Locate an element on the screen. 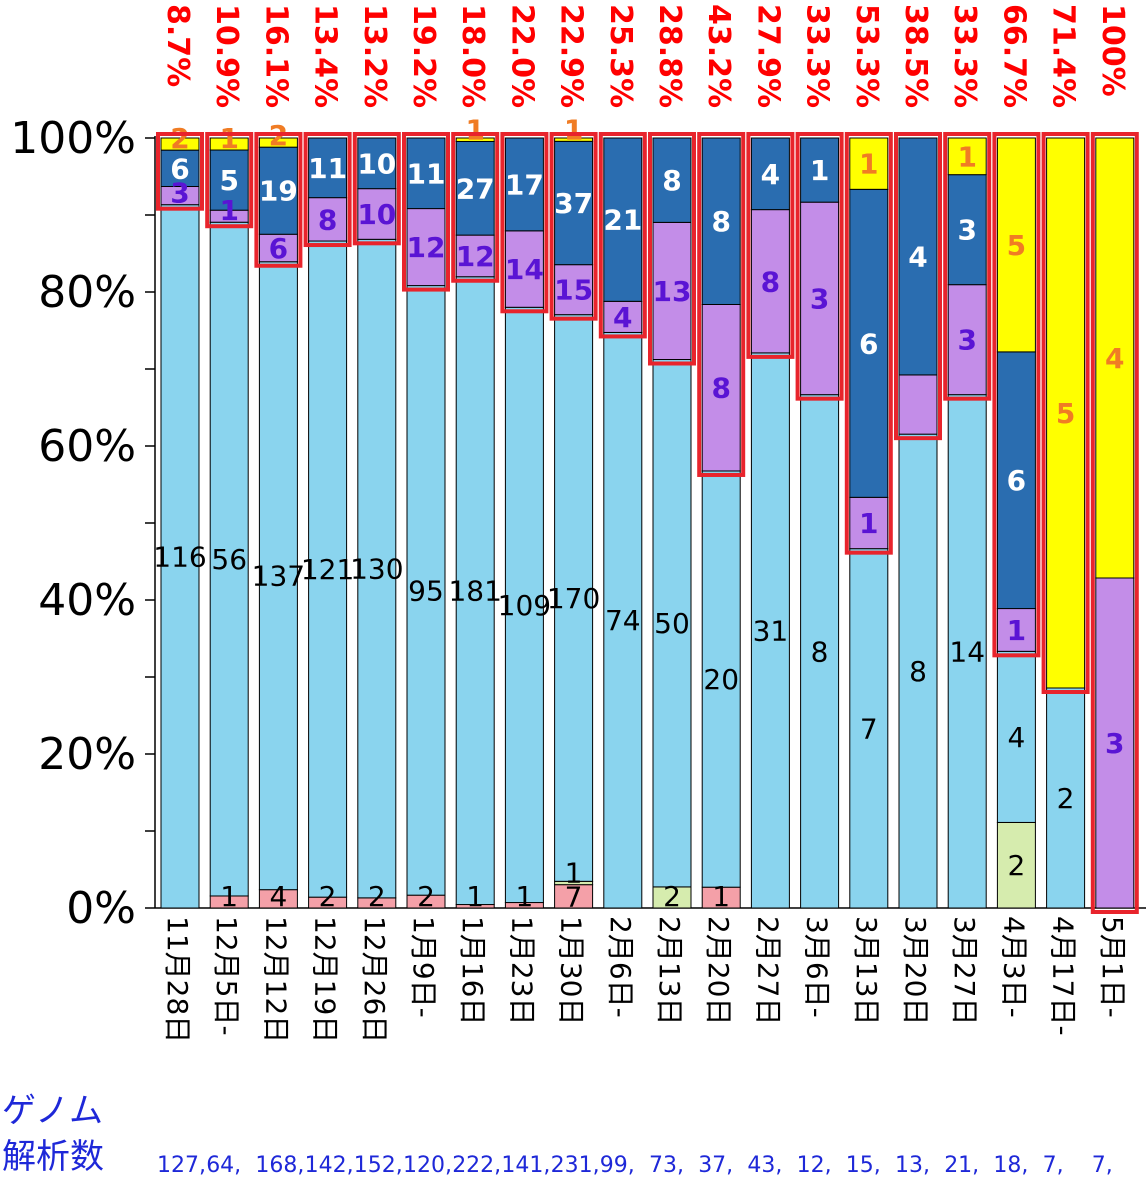  data-label: 12 is located at coordinates (426, 247).